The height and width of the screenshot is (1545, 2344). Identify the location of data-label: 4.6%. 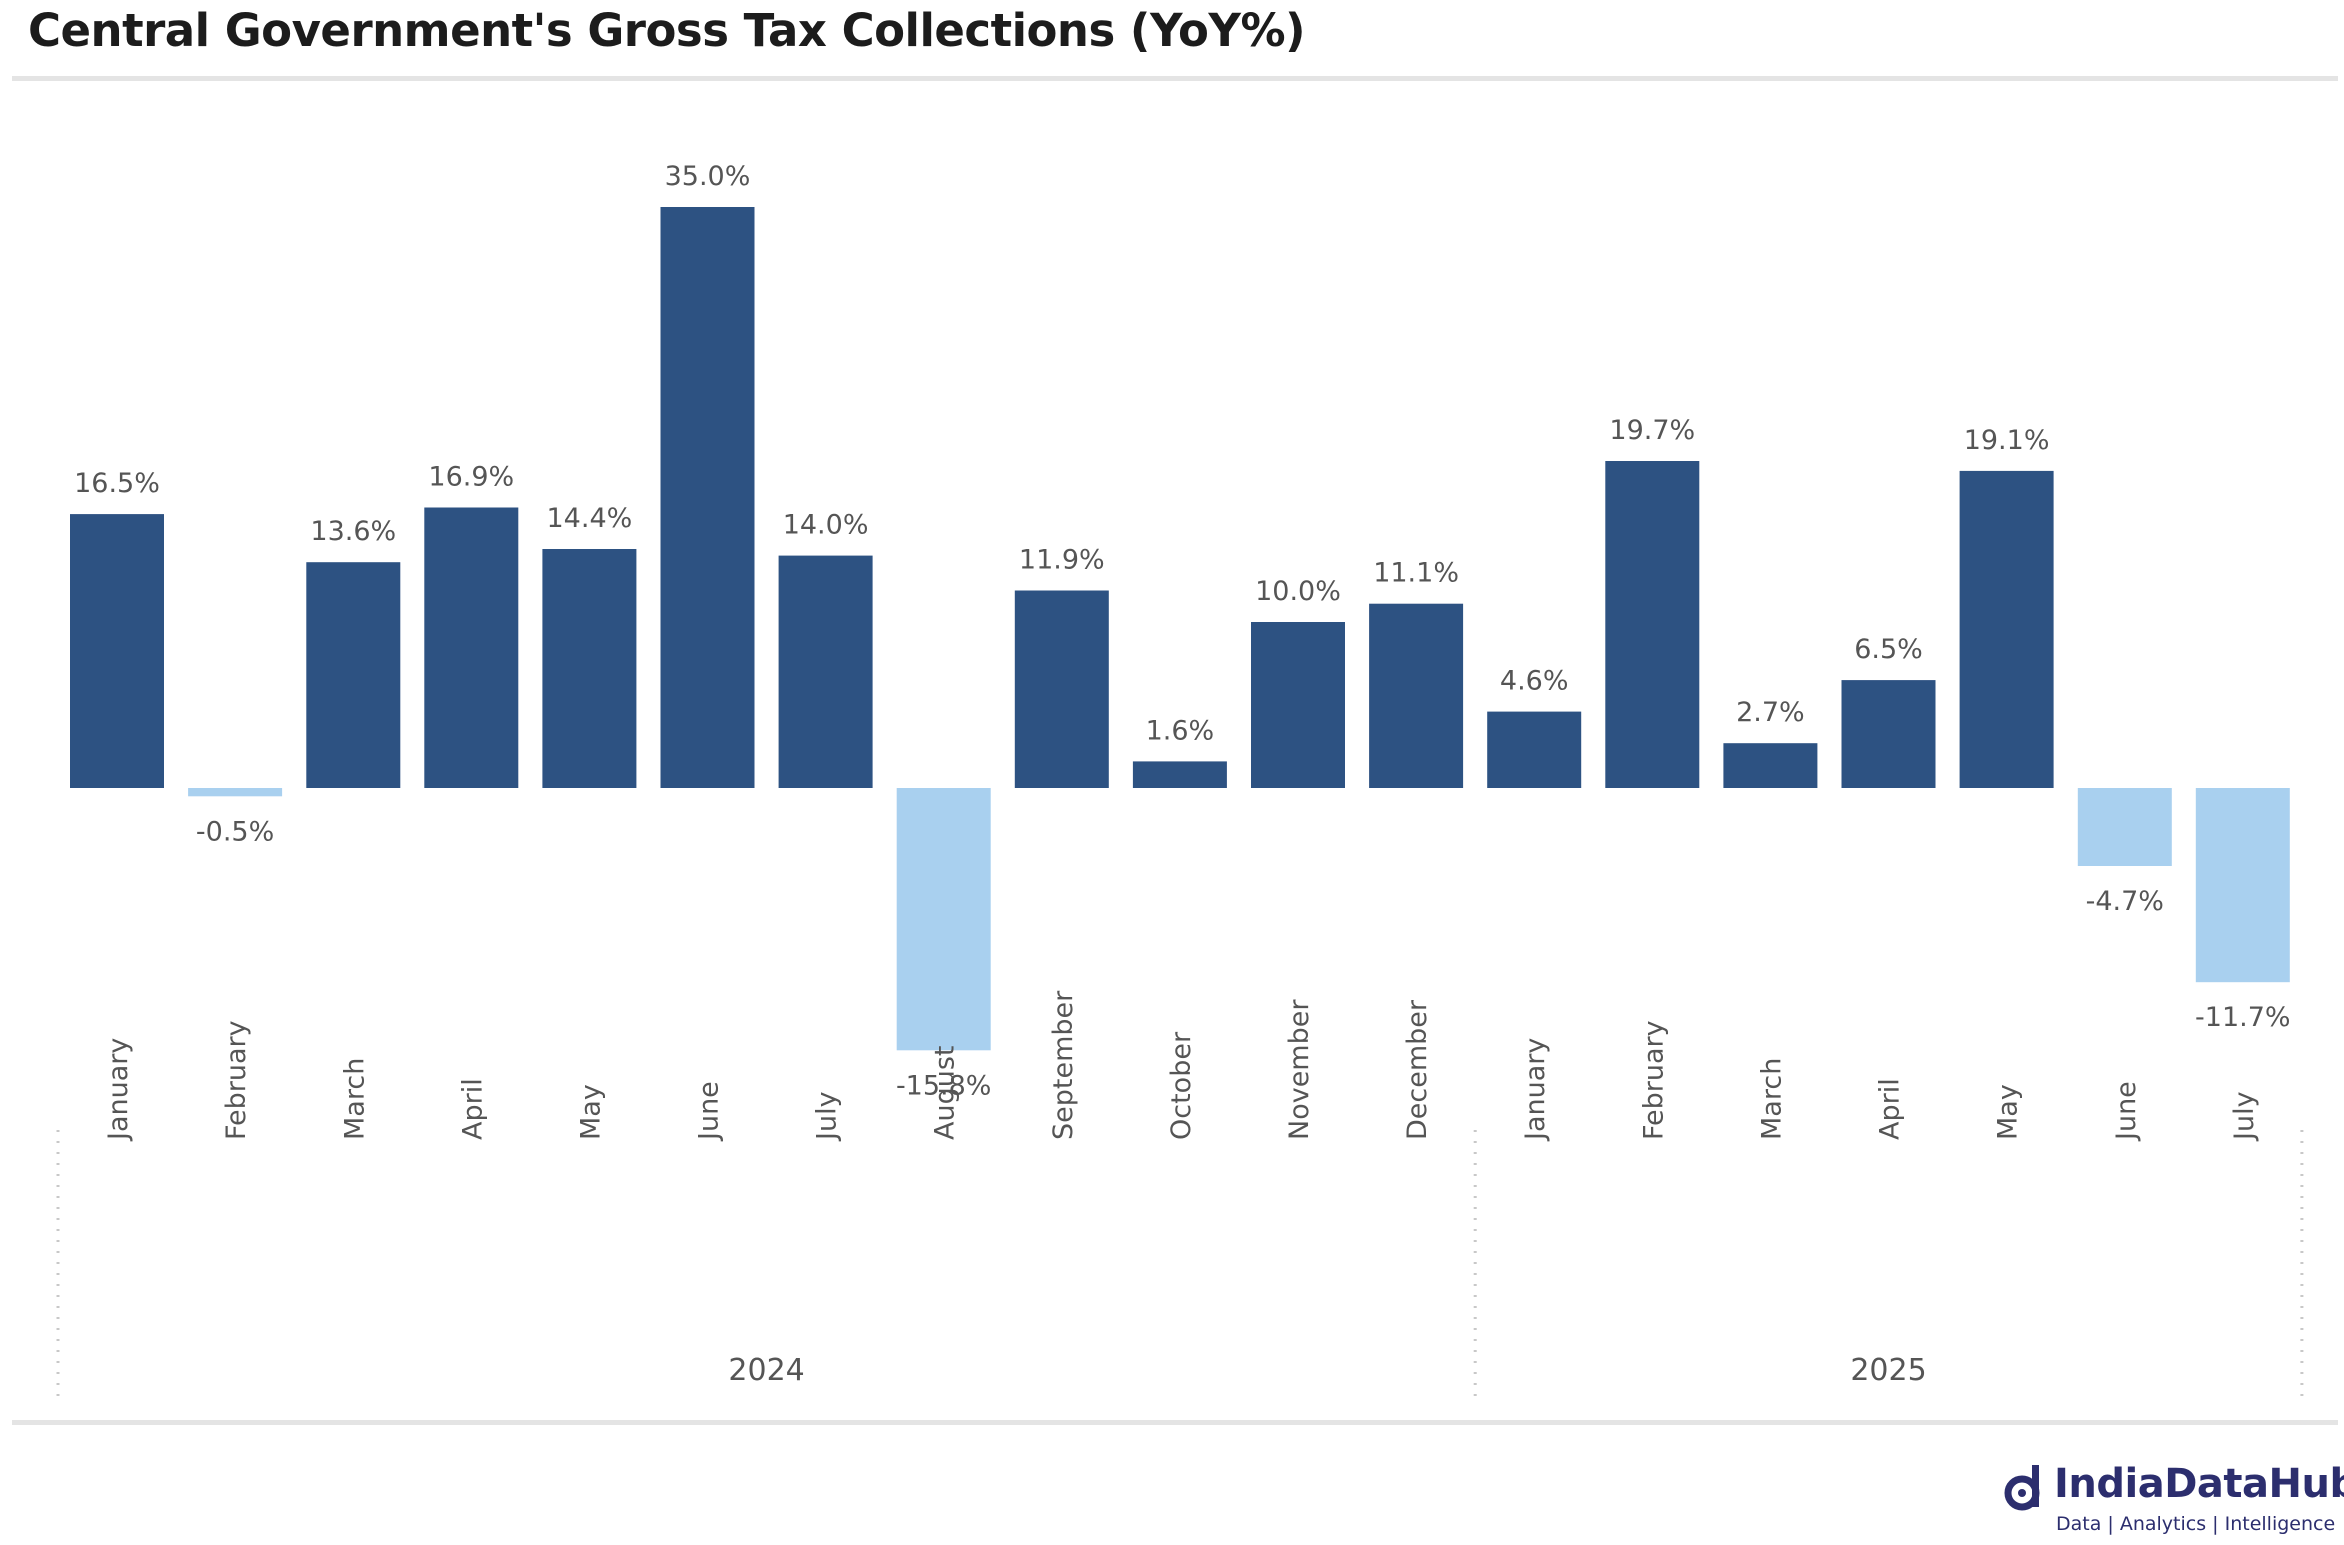
(1534, 681).